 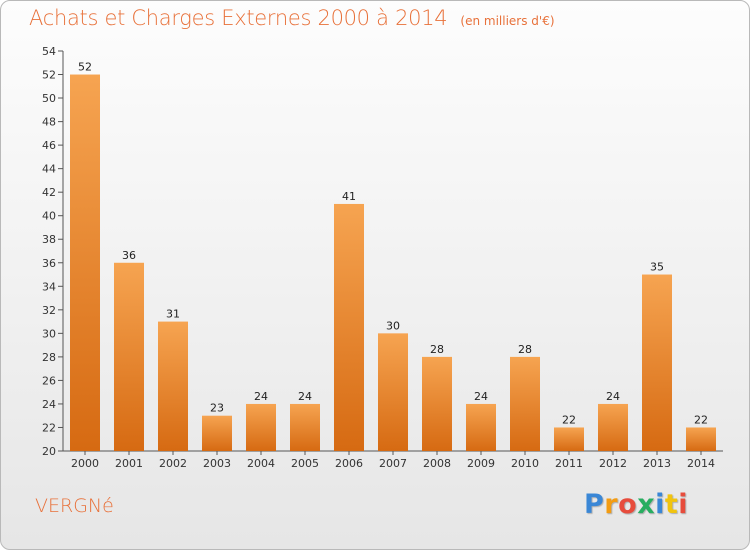 I want to click on y-tick-label: 40, so click(x=49, y=216).